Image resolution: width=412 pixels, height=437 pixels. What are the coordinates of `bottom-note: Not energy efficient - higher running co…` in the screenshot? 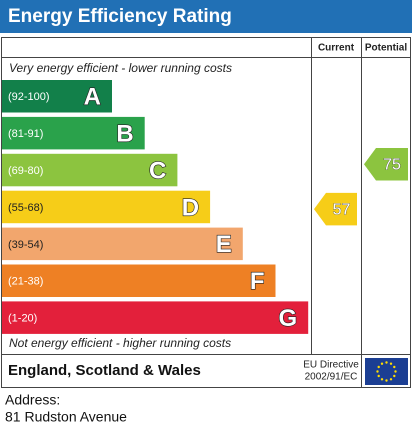 It's located at (120, 343).